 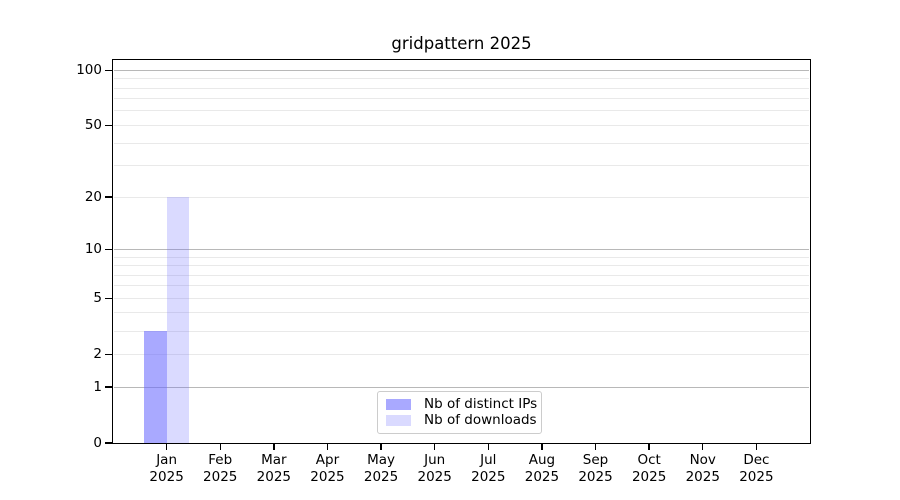 I want to click on bar-nb-of-distinct-ips, so click(x=155, y=387).